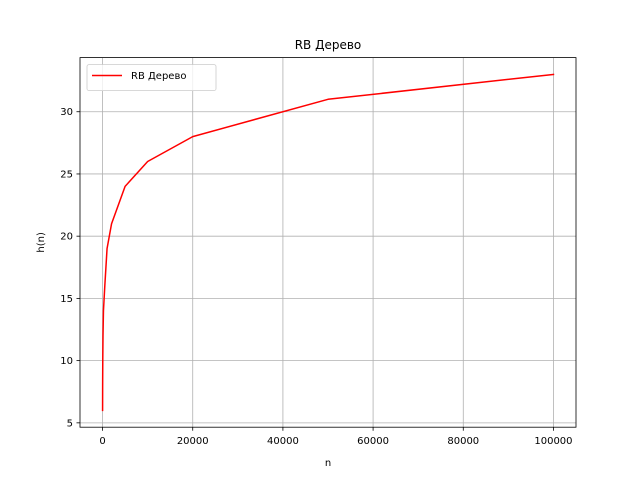 This screenshot has width=640, height=480. Describe the element at coordinates (66, 361) in the screenshot. I see `y-tick-label: 10` at that location.